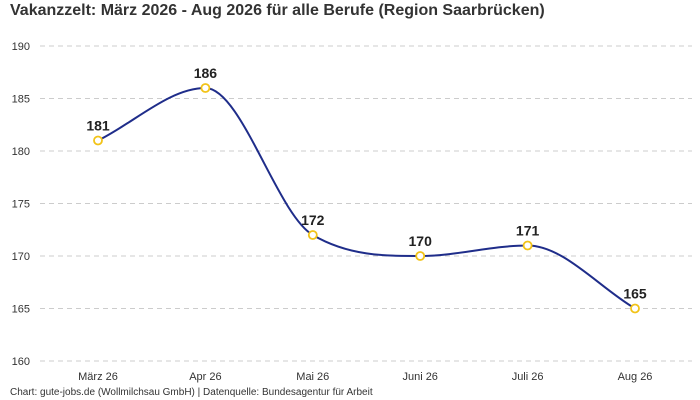 The width and height of the screenshot is (700, 400). Describe the element at coordinates (528, 231) in the screenshot. I see `data-label: 171` at that location.